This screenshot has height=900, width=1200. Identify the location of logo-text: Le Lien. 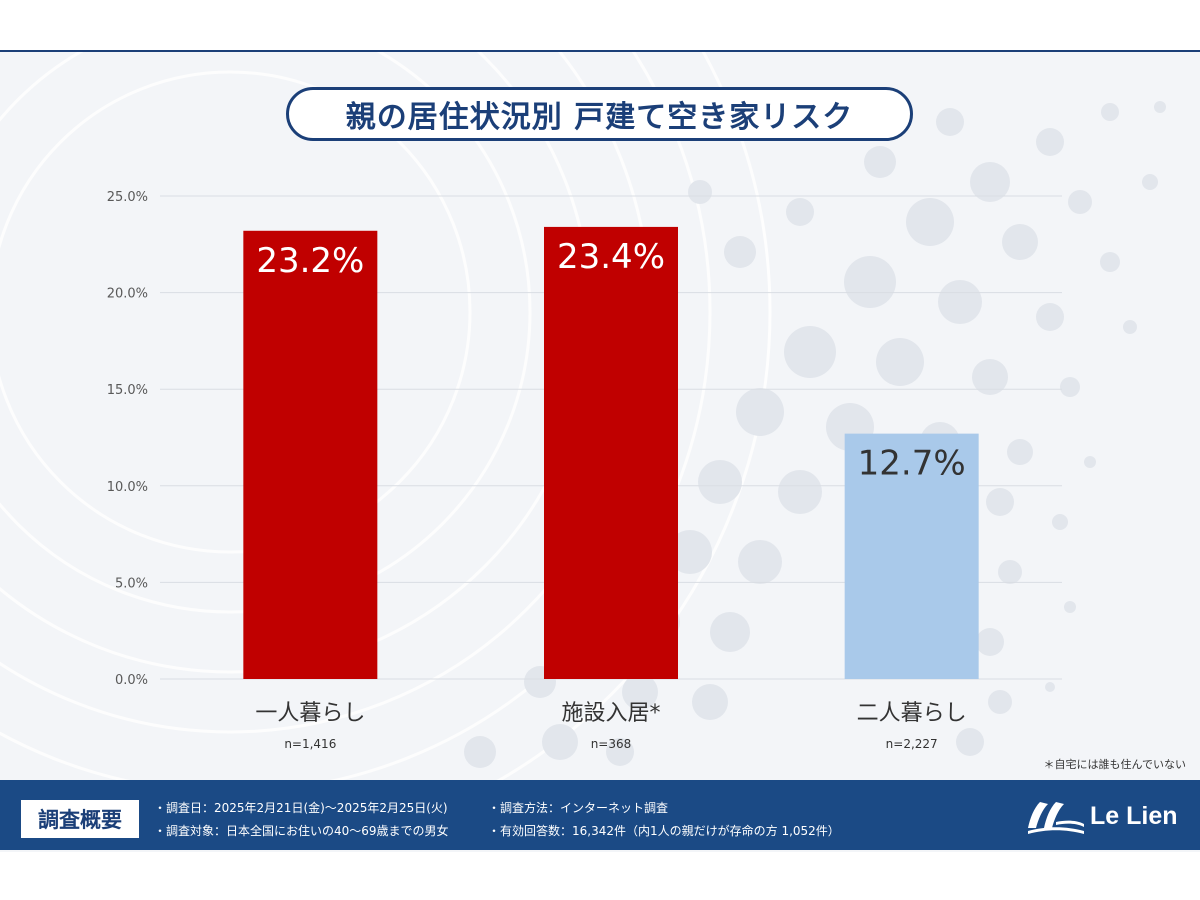
(1134, 816).